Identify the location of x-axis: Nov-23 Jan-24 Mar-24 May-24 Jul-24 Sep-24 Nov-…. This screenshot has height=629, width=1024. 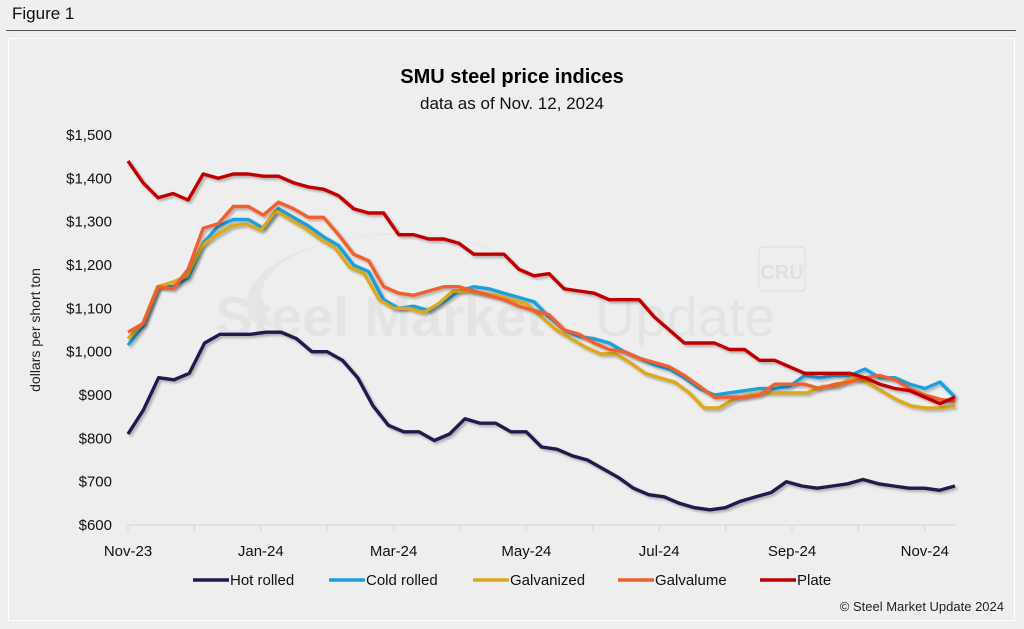
(529, 542).